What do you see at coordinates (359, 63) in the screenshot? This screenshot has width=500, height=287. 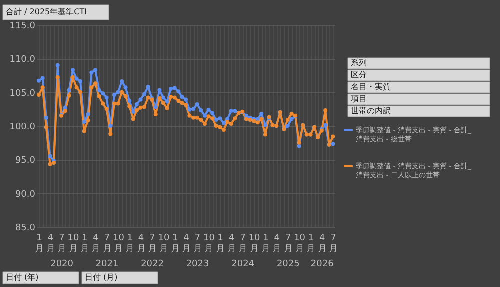 I see `text: 系列` at bounding box center [359, 63].